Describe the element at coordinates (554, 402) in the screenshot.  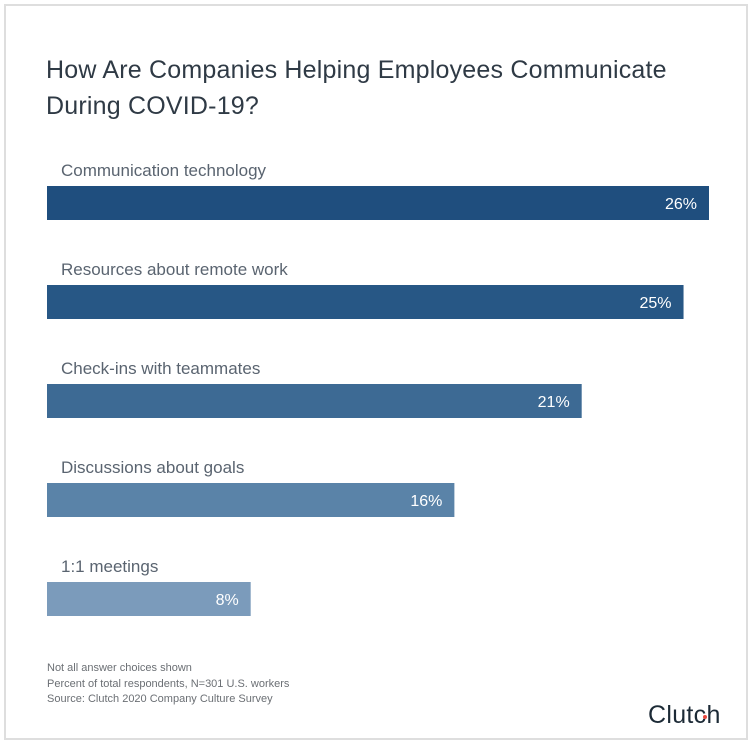
I see `value-label: 21%` at that location.